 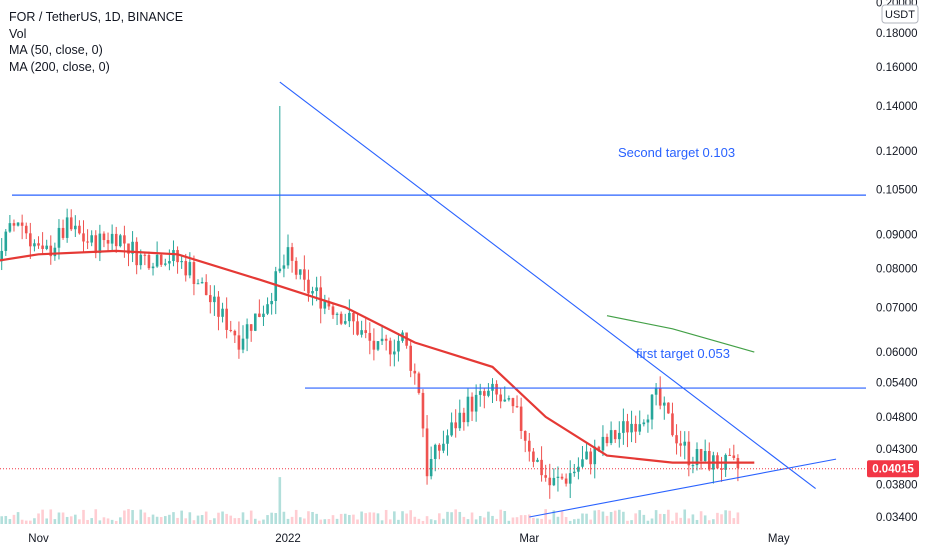 I want to click on time-axis: SepNov2022MarMayJulSep, so click(x=466, y=539).